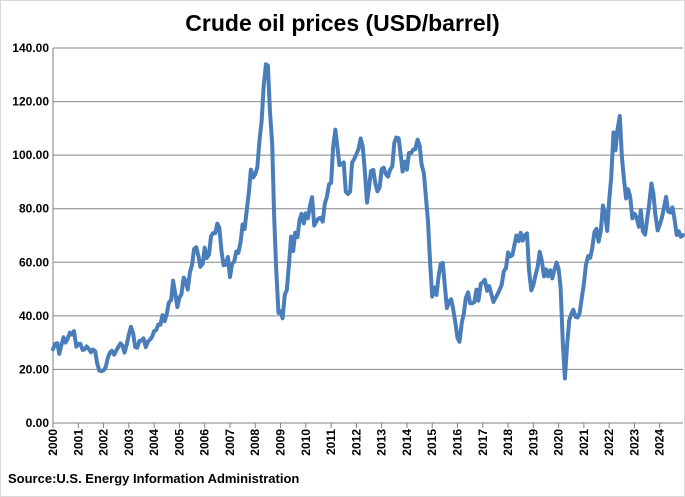 The image size is (685, 497). What do you see at coordinates (634, 442) in the screenshot?
I see `x-tick-label: 2023` at bounding box center [634, 442].